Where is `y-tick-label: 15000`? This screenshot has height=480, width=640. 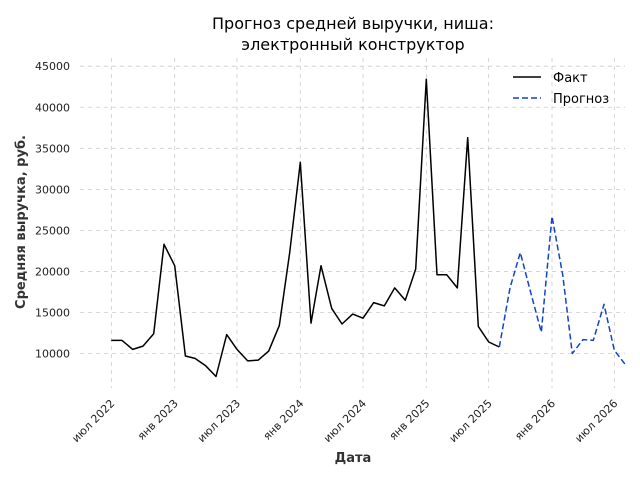 y-tick-label: 15000 is located at coordinates (52, 312).